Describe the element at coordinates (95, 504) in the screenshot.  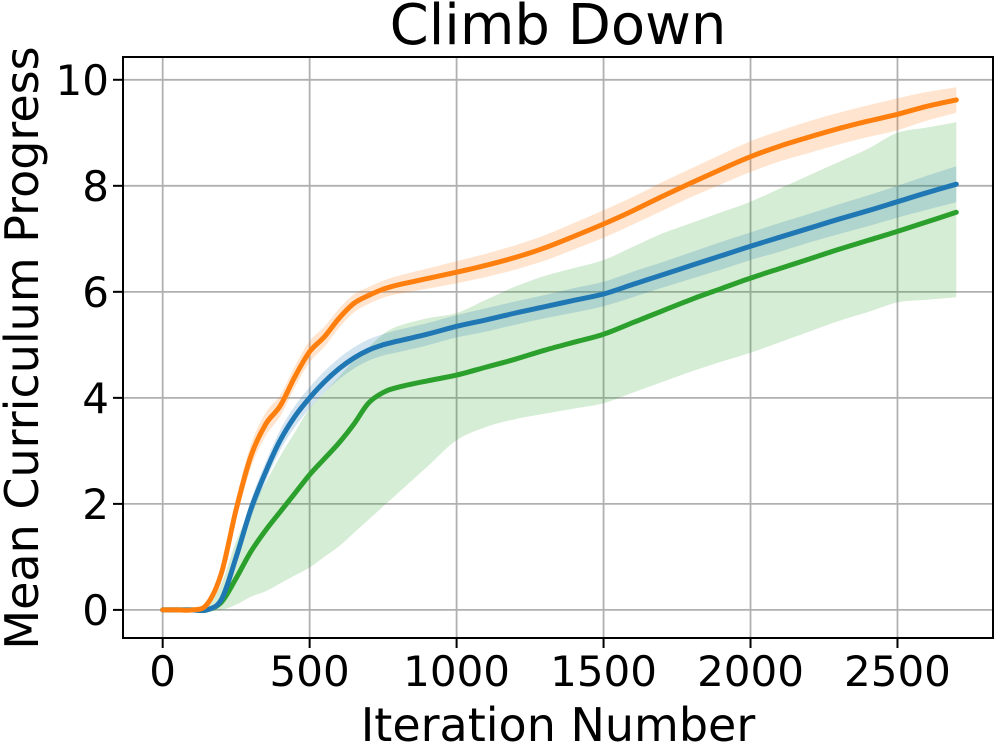
I see `y-tick-label: 2` at that location.